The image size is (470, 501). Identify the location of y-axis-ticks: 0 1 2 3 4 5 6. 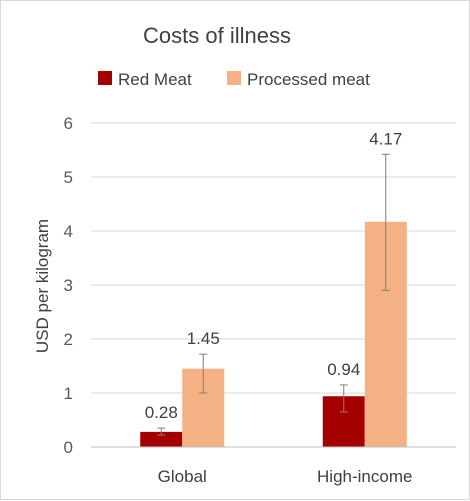
(68, 285).